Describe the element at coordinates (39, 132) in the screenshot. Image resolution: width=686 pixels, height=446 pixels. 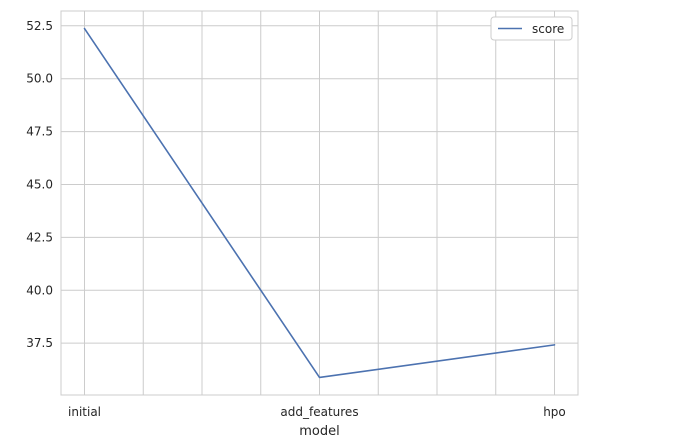
I see `y-tick-label: 47.5` at that location.